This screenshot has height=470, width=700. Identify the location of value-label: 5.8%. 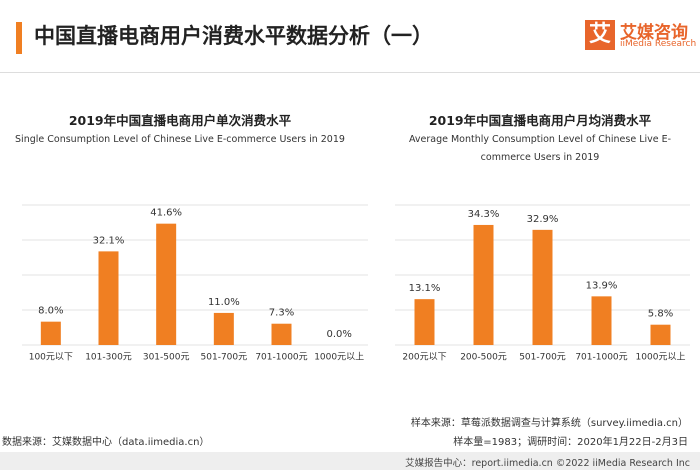
(660, 314).